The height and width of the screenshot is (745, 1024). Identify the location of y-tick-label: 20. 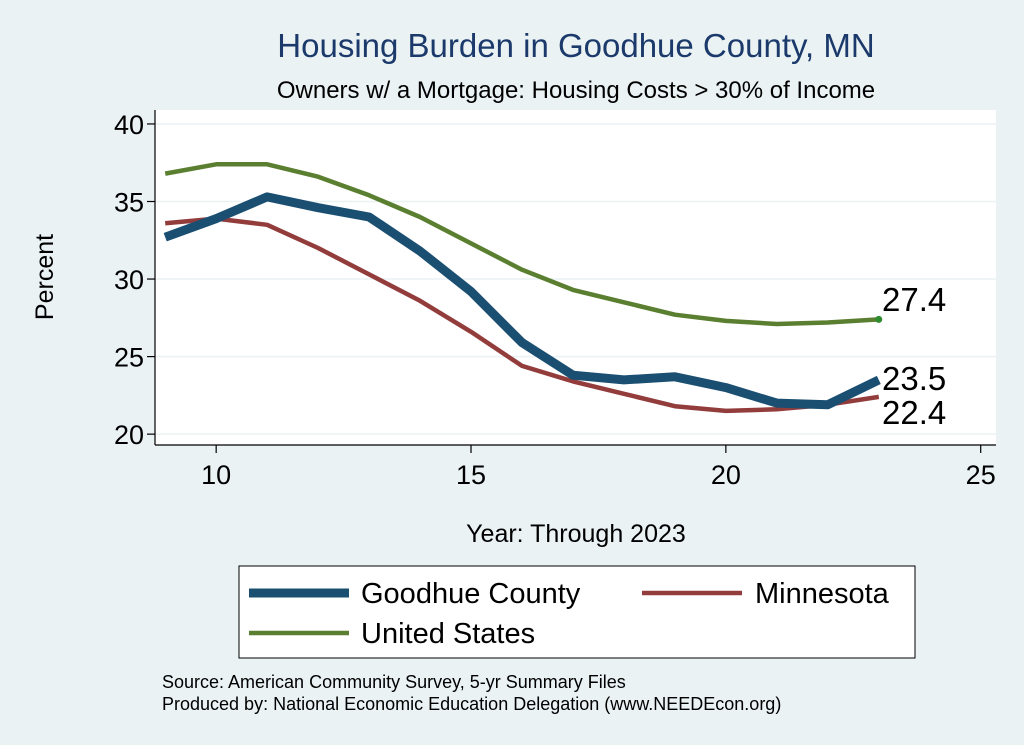
(129, 435).